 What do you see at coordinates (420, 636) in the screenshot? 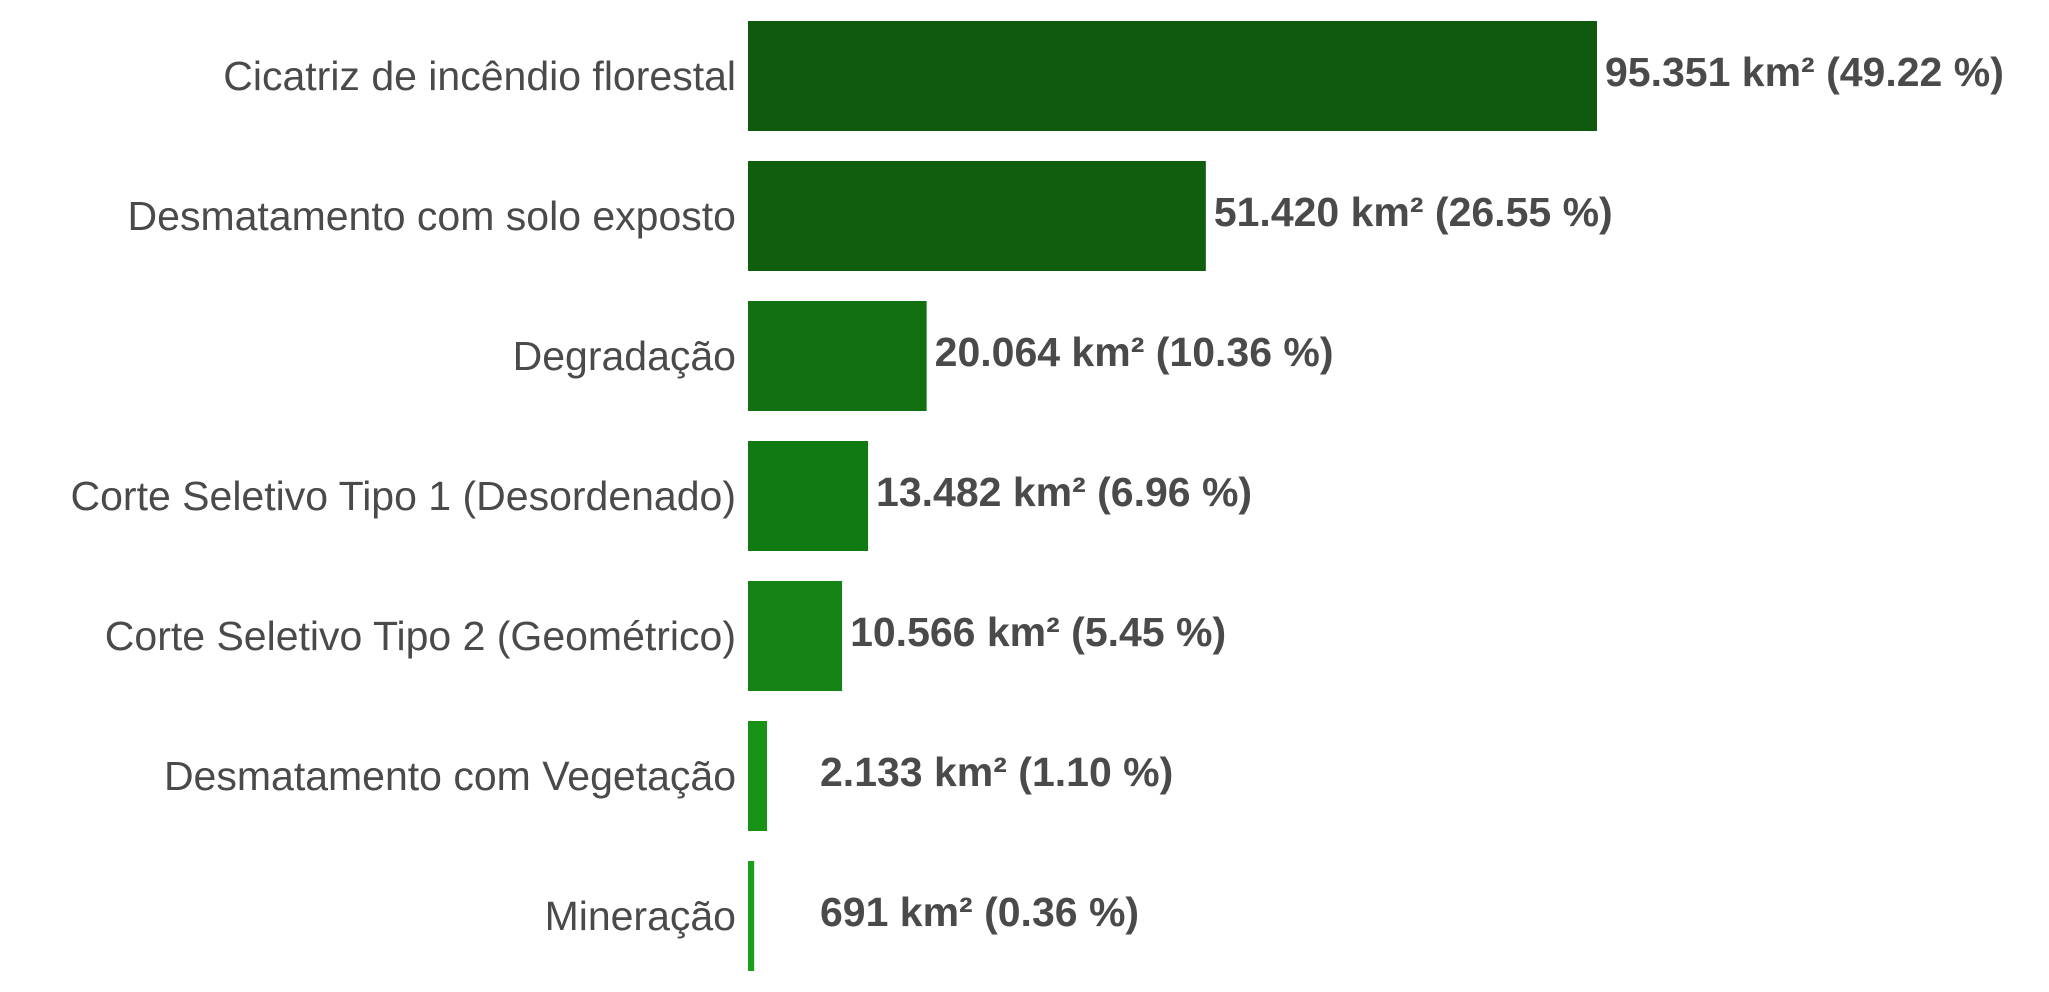
I see `category-label-5: Corte Seletivo Tipo 2 (Geométrico)` at bounding box center [420, 636].